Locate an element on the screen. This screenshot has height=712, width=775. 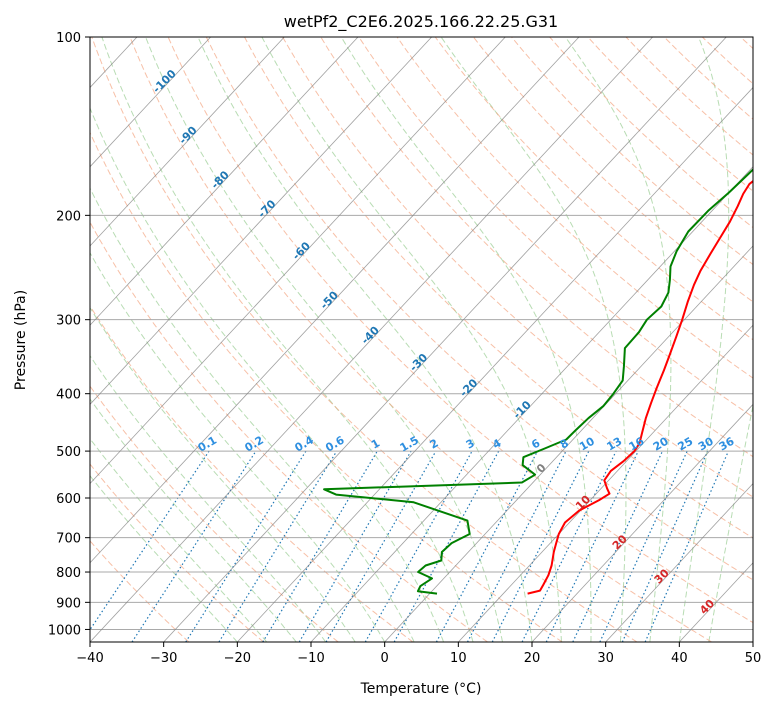
x-tick-label: −20 is located at coordinates (237, 658).